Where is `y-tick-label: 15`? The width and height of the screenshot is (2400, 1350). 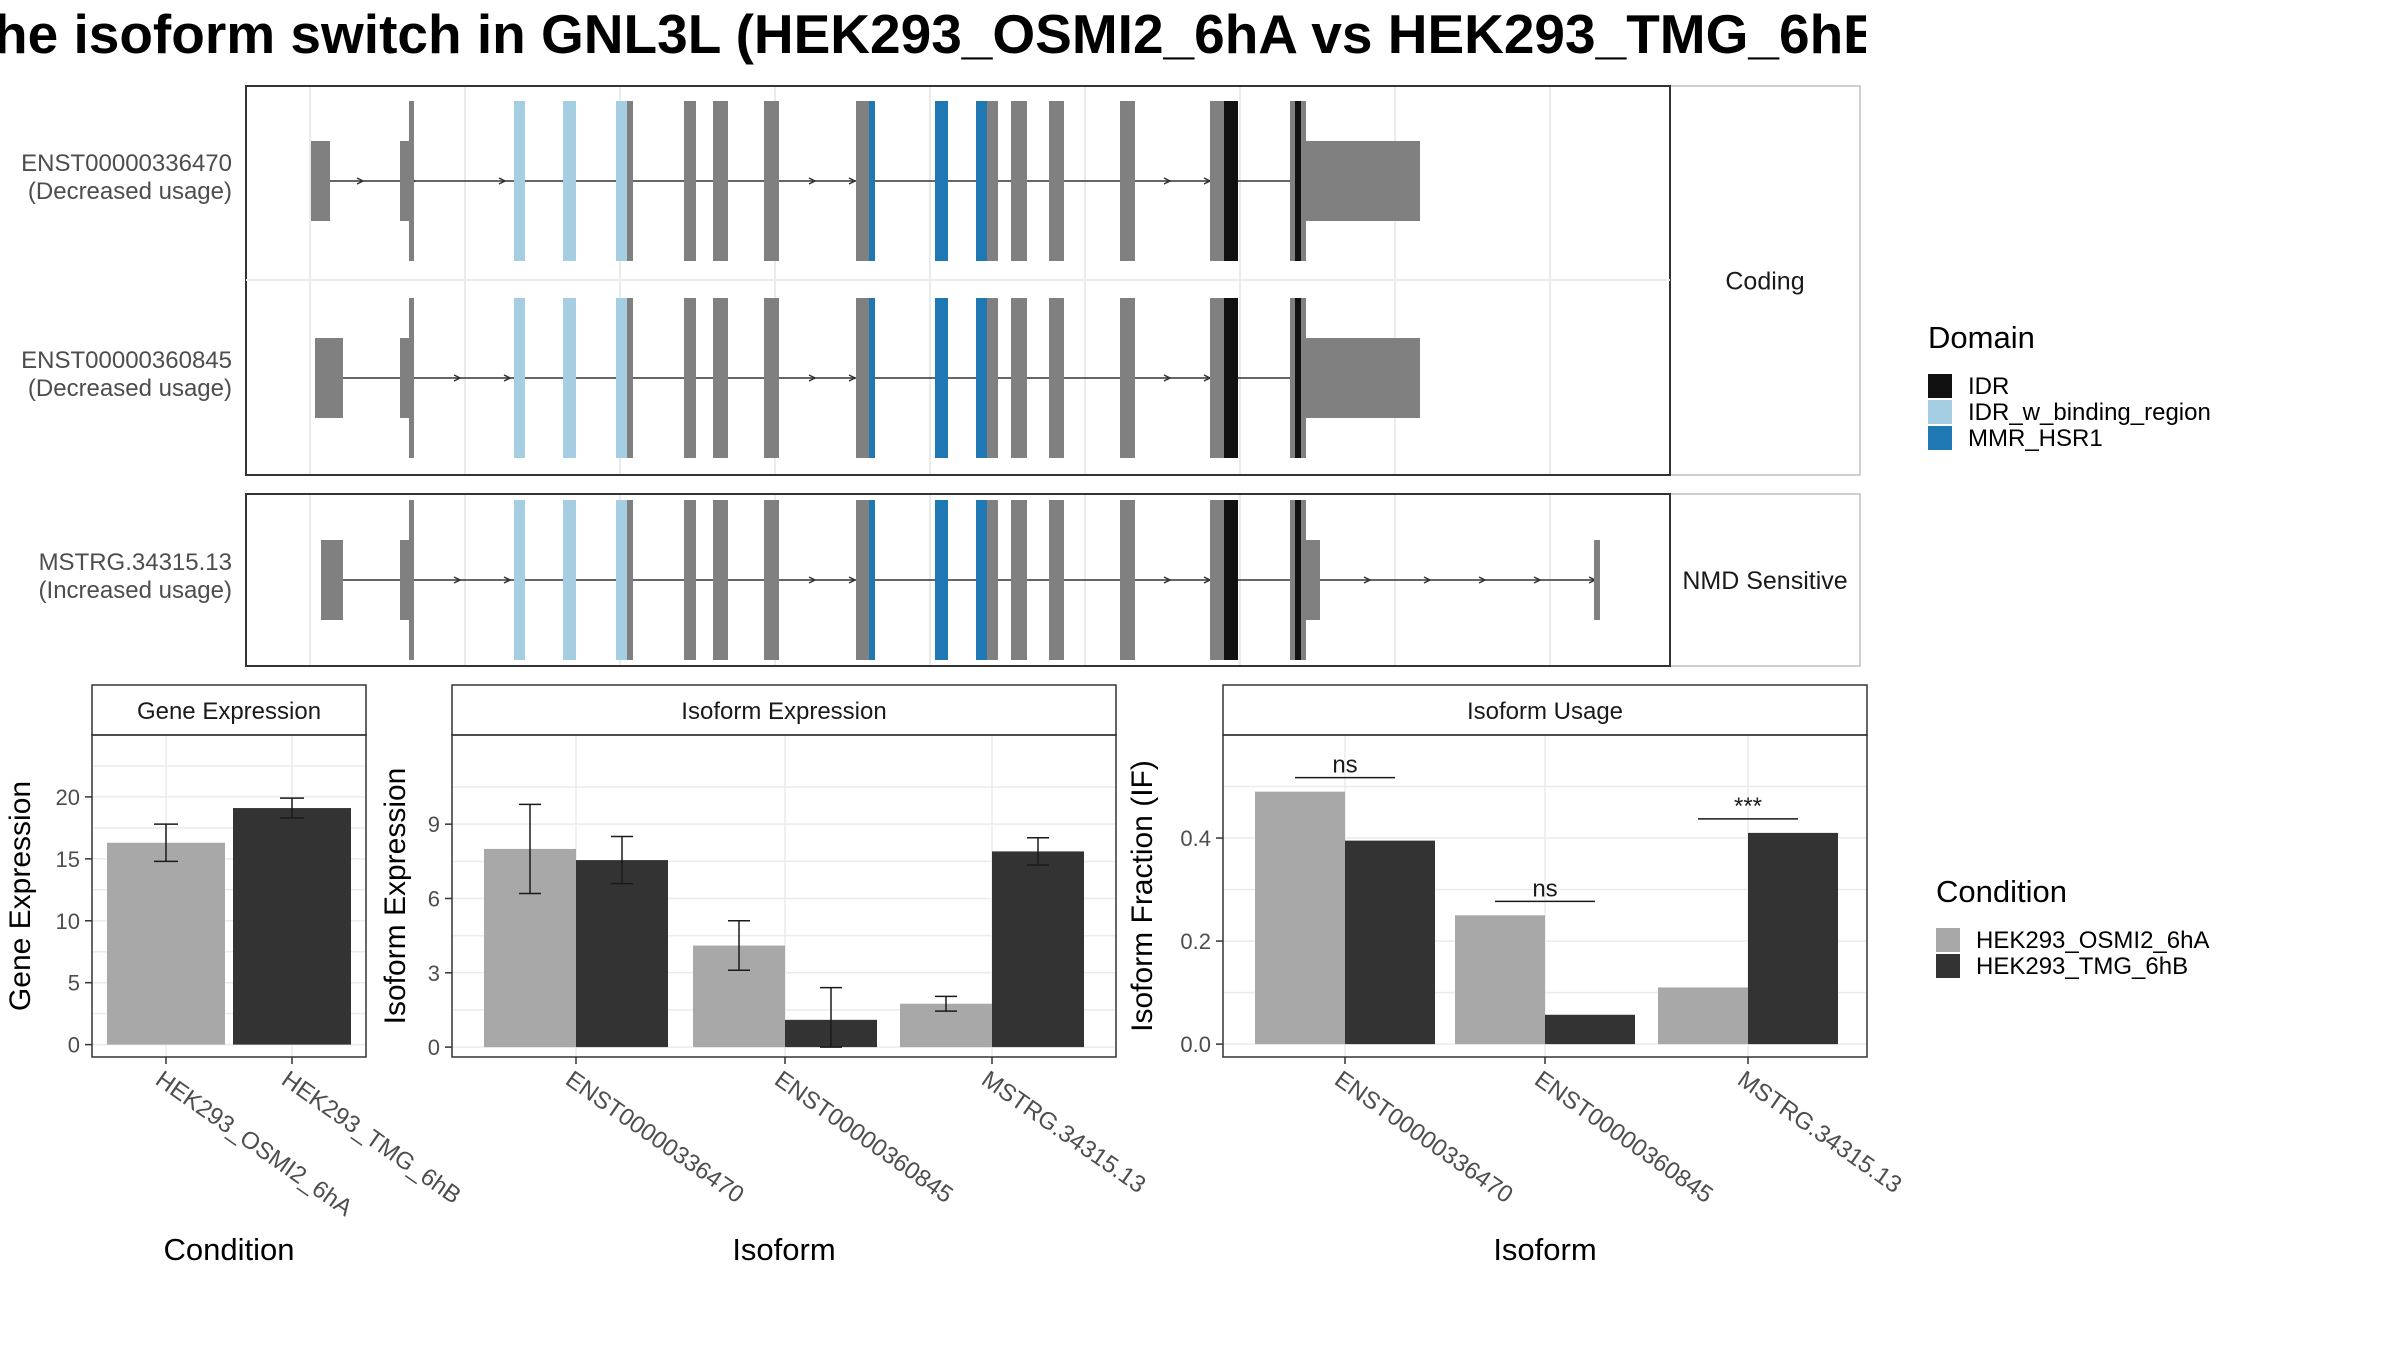 y-tick-label: 15 is located at coordinates (68, 859).